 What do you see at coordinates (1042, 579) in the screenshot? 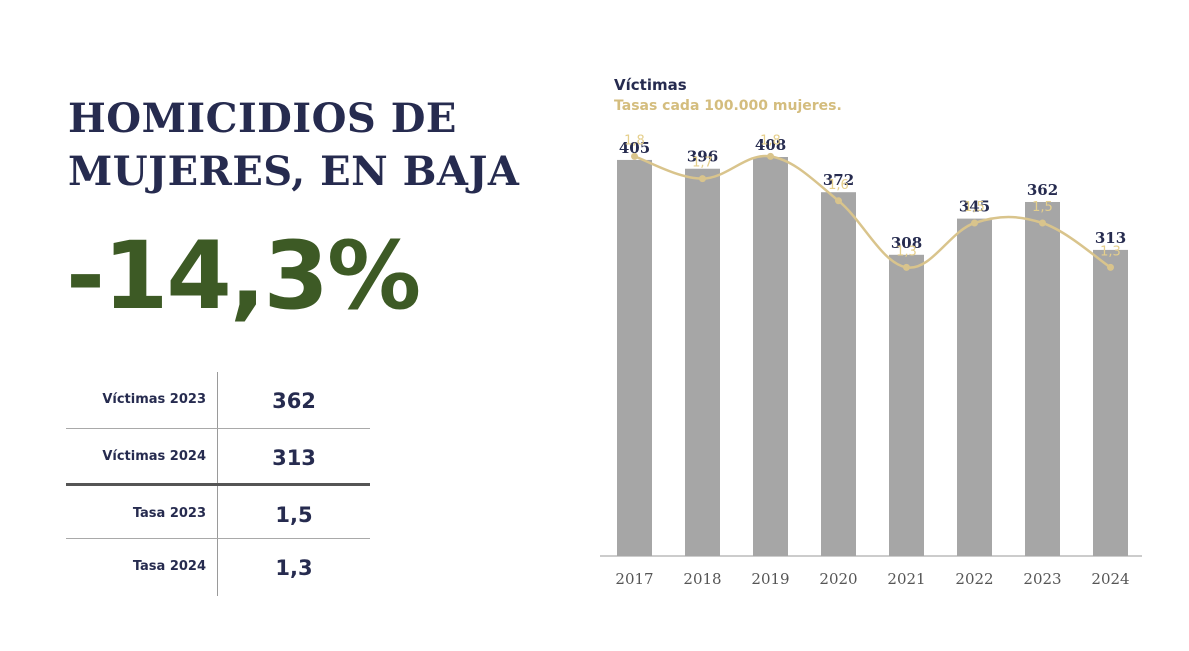
I see `x-tick-2023: 2023` at bounding box center [1042, 579].